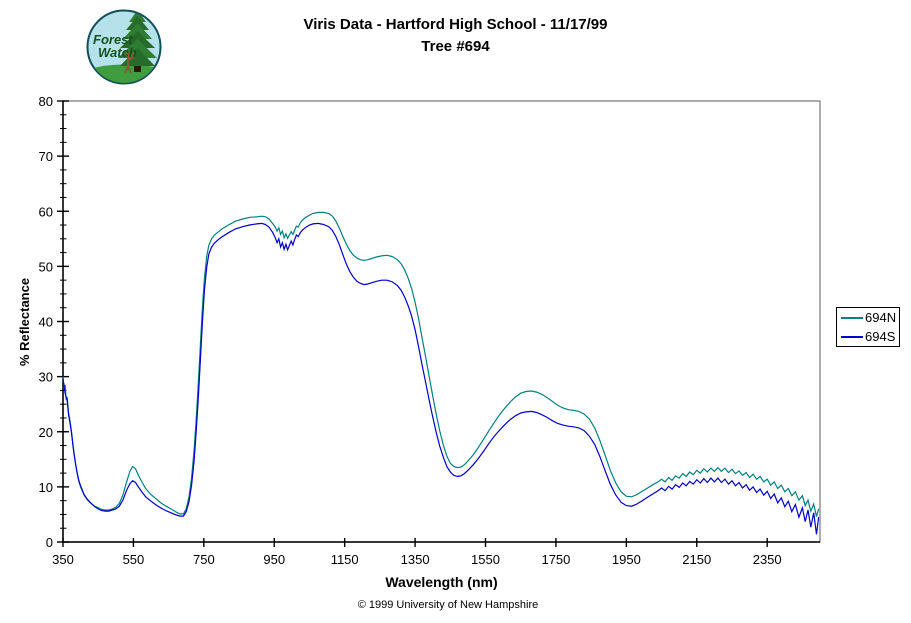  What do you see at coordinates (555, 559) in the screenshot?
I see `x-tick-label: 1750` at bounding box center [555, 559].